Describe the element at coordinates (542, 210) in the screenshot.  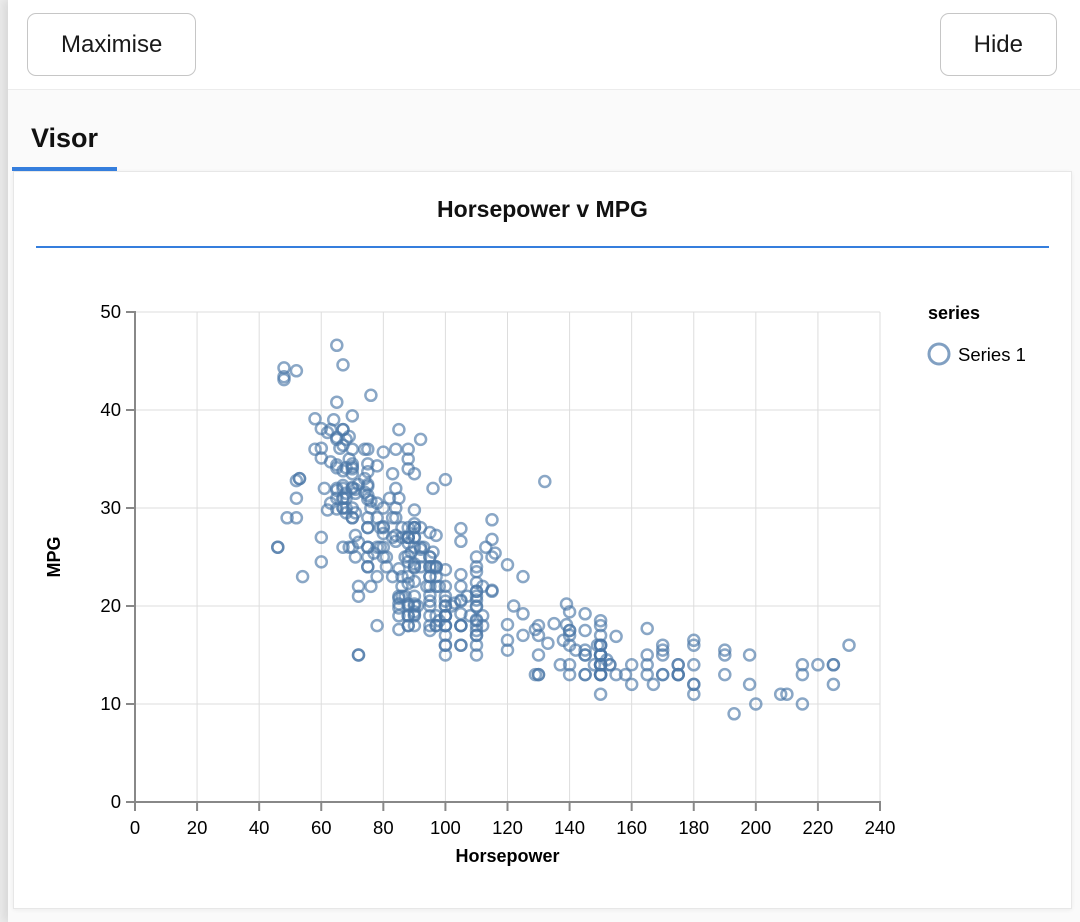
I see `surface-title: Horsepower v MPG` at that location.